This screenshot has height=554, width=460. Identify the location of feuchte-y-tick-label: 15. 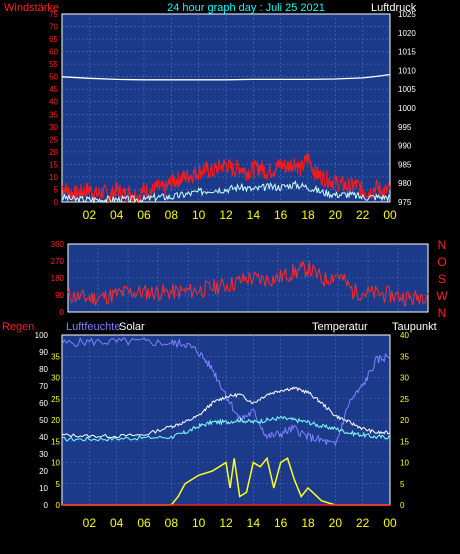
(55, 441).